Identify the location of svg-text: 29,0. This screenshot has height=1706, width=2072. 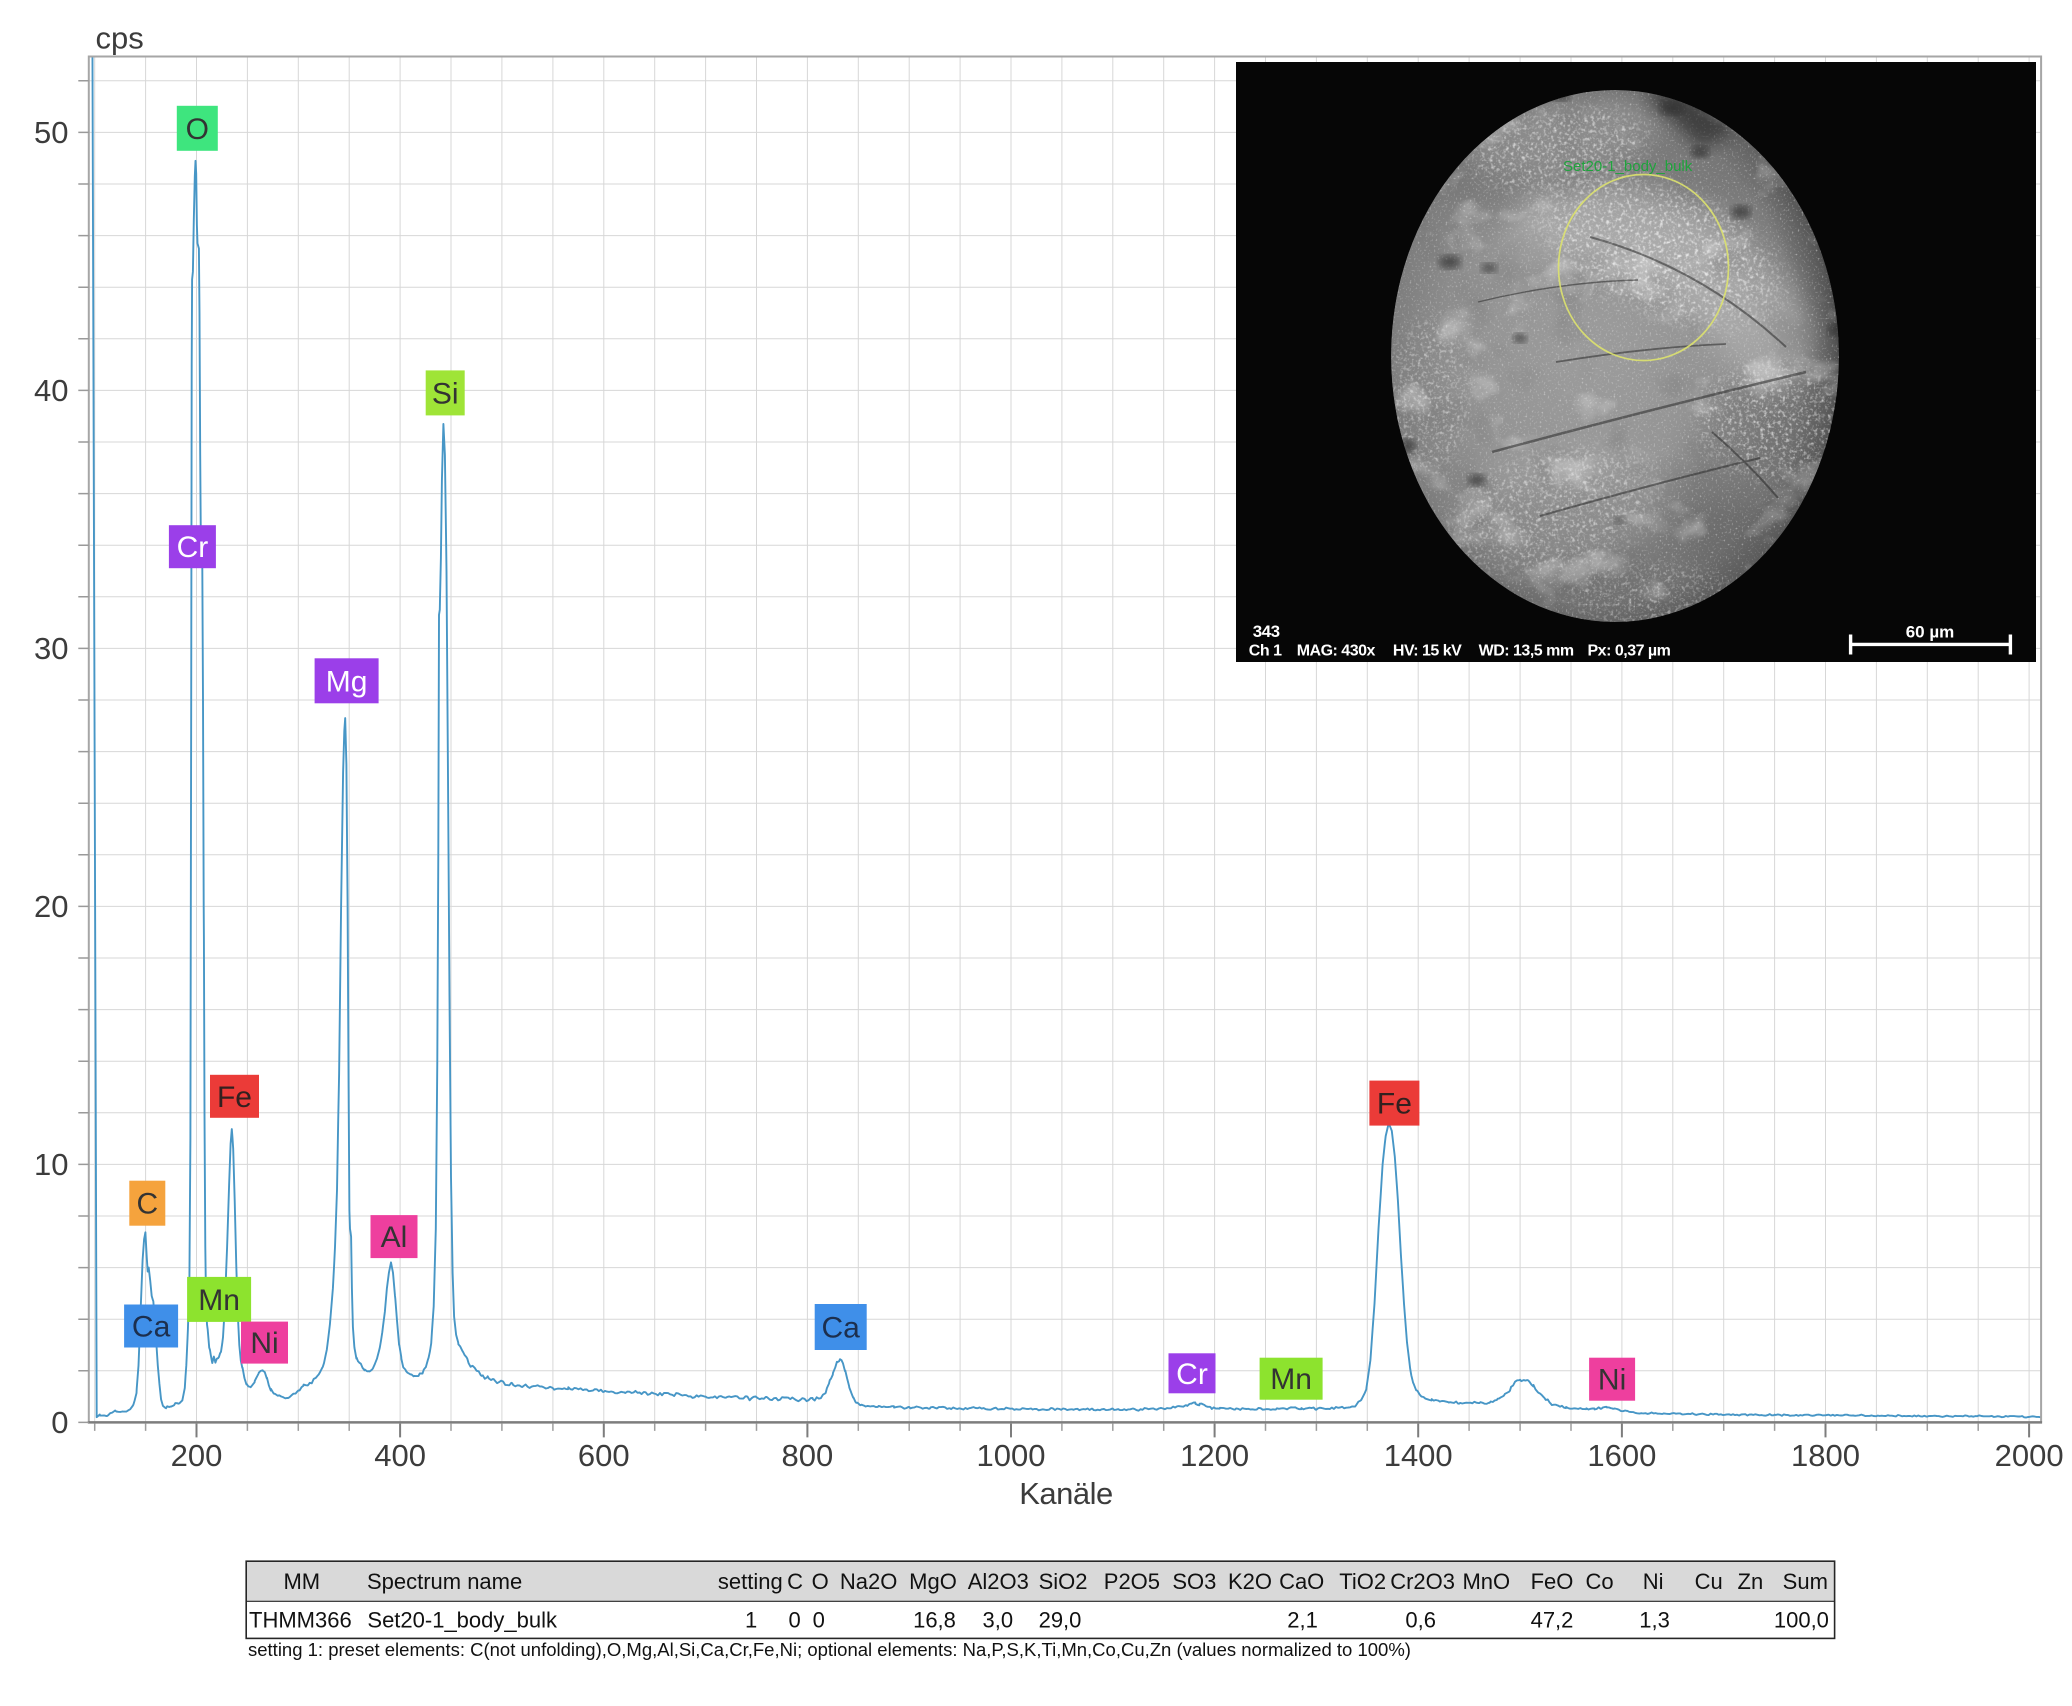
(1060, 1620).